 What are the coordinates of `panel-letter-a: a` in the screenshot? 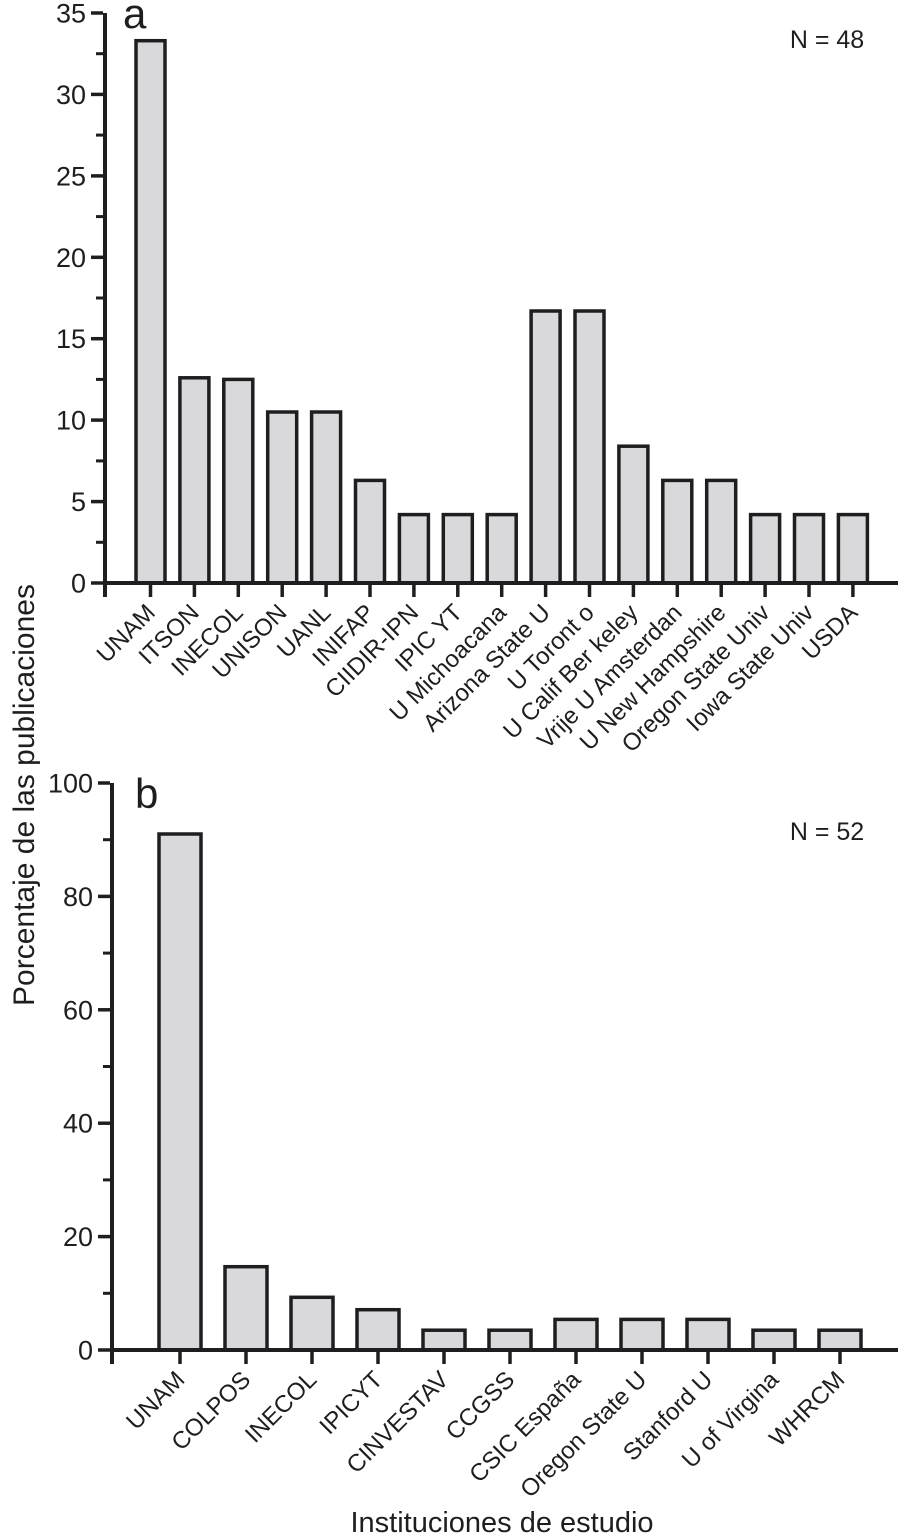 It's located at (135, 18).